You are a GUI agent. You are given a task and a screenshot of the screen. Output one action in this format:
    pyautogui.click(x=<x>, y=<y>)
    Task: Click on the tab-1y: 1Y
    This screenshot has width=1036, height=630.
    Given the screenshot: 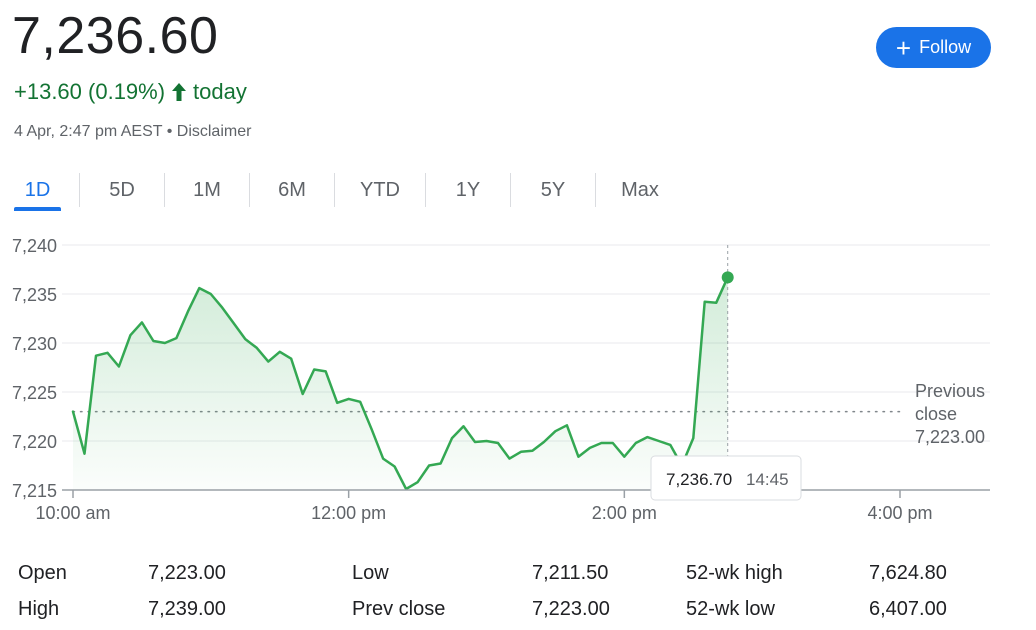 What is the action you would take?
    pyautogui.click(x=468, y=190)
    